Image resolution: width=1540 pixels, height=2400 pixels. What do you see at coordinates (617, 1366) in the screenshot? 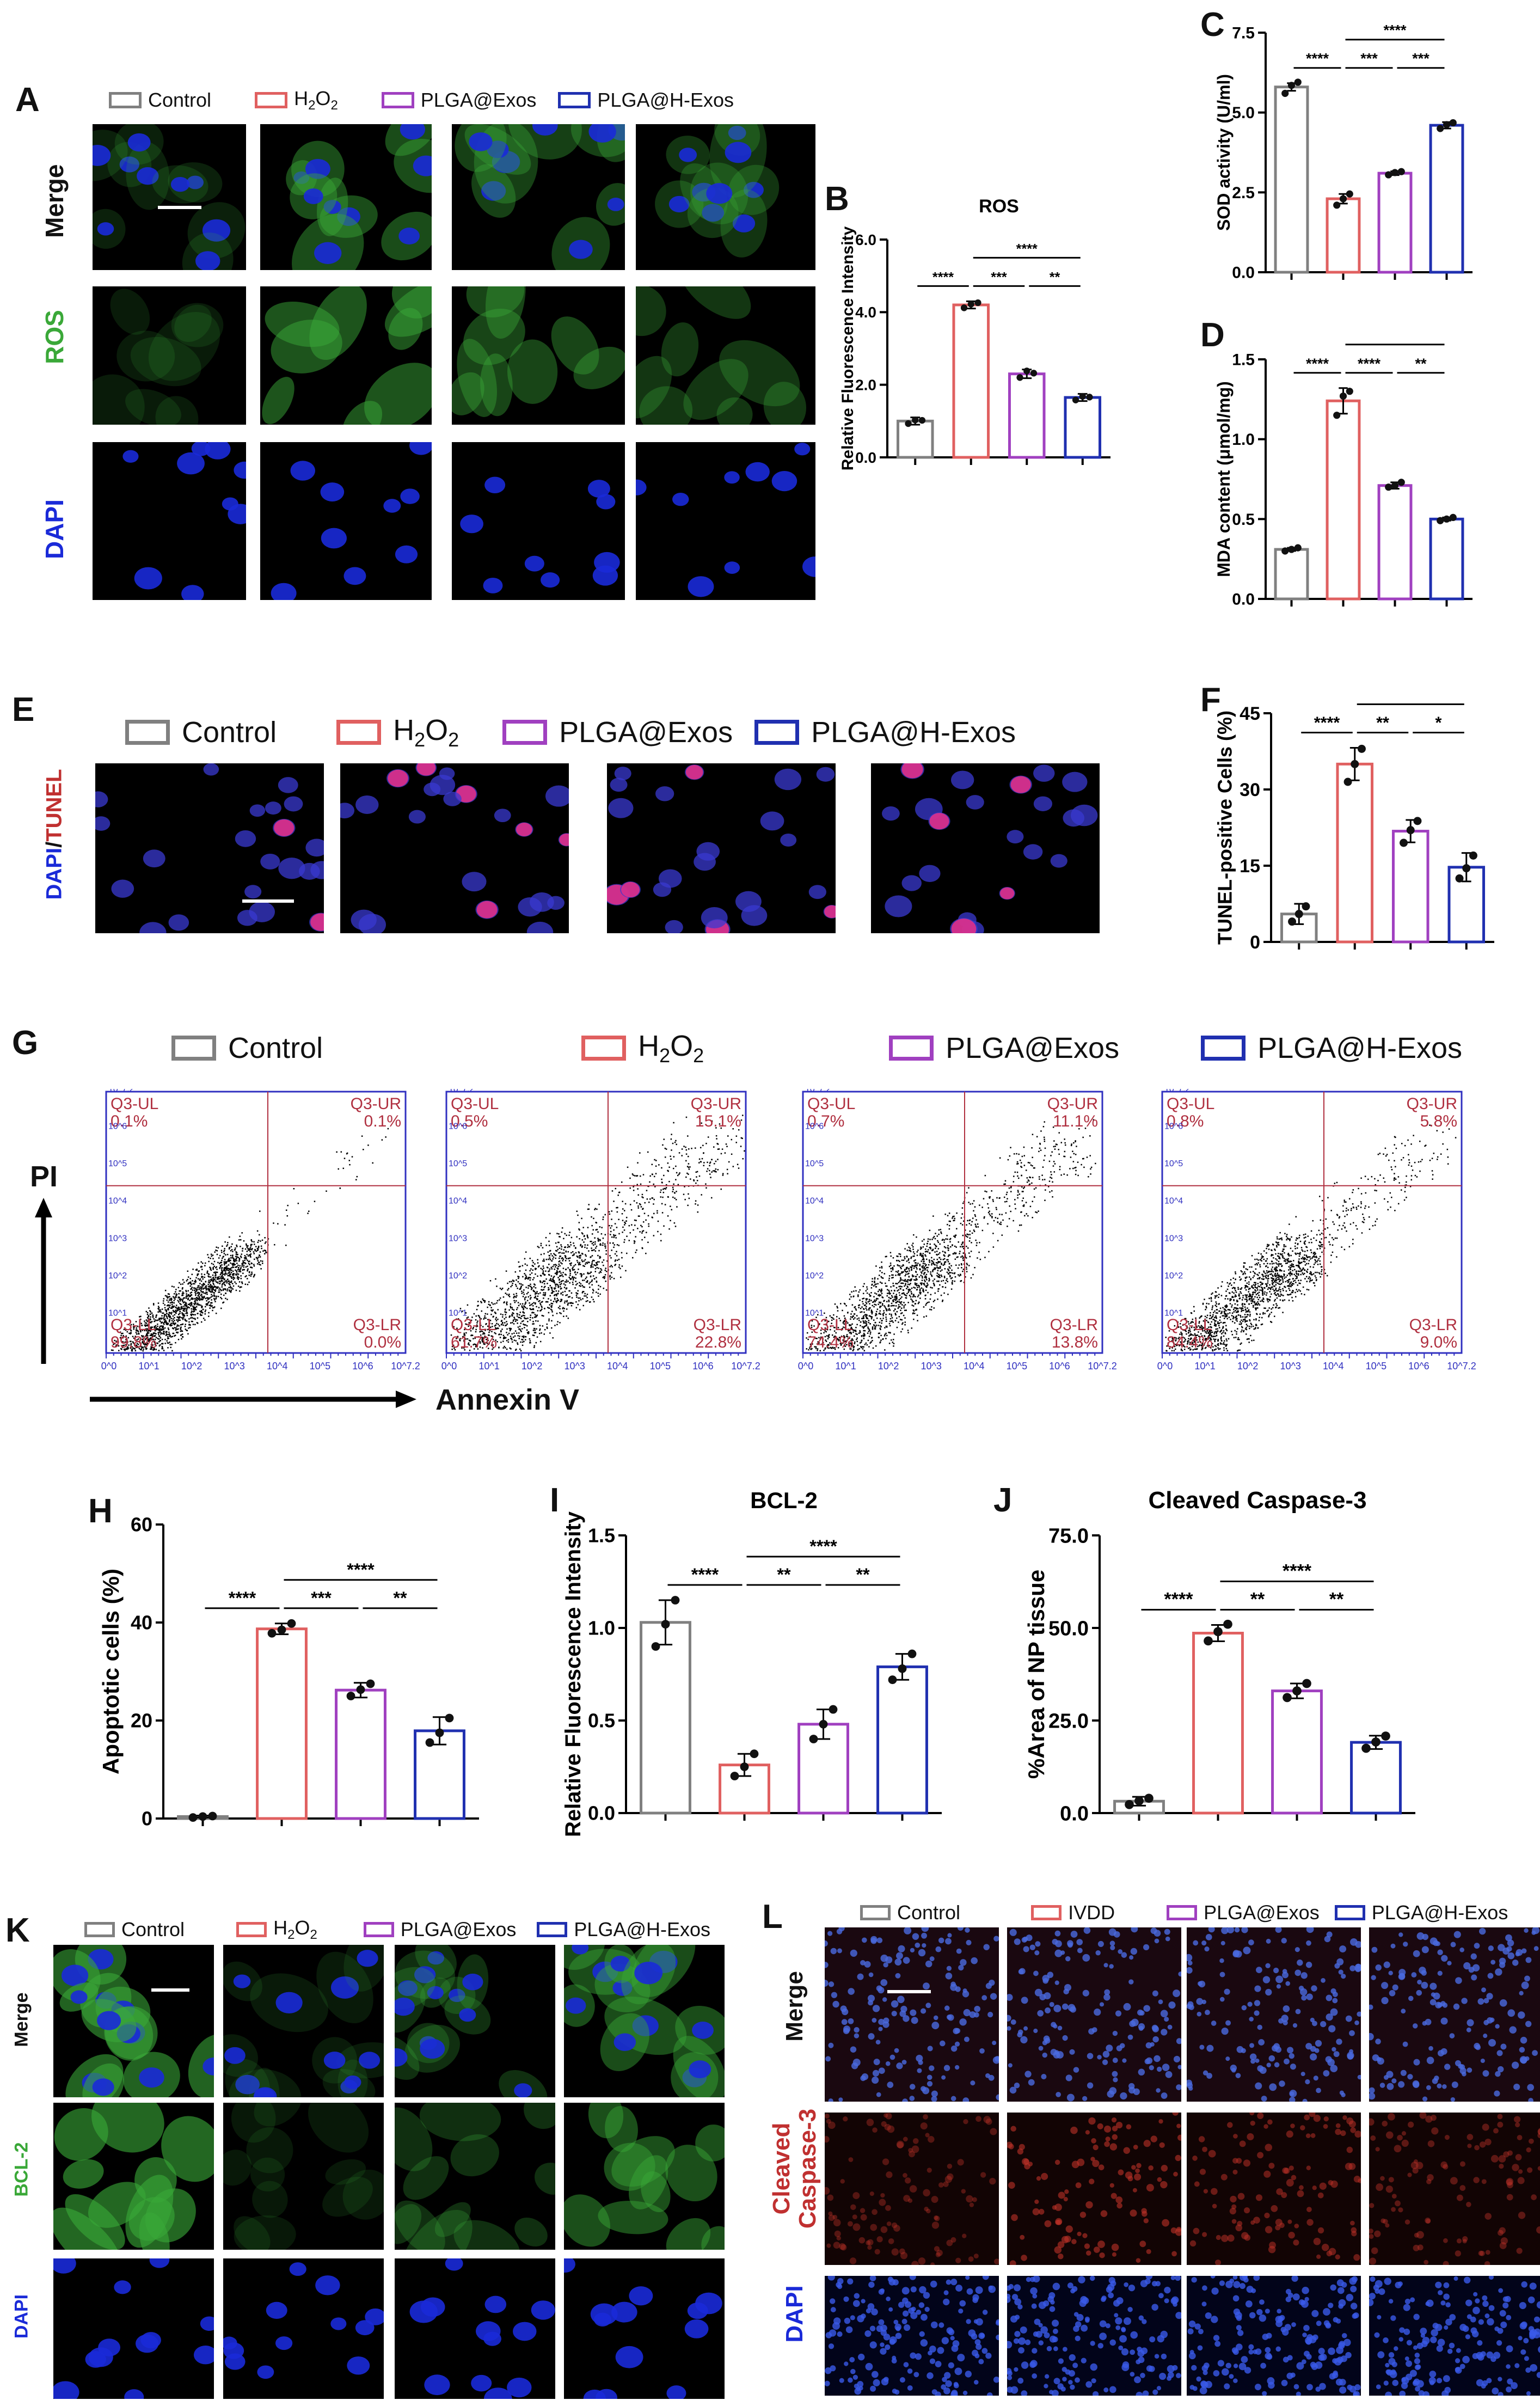
I see `x-tick-label: 10^4` at bounding box center [617, 1366].